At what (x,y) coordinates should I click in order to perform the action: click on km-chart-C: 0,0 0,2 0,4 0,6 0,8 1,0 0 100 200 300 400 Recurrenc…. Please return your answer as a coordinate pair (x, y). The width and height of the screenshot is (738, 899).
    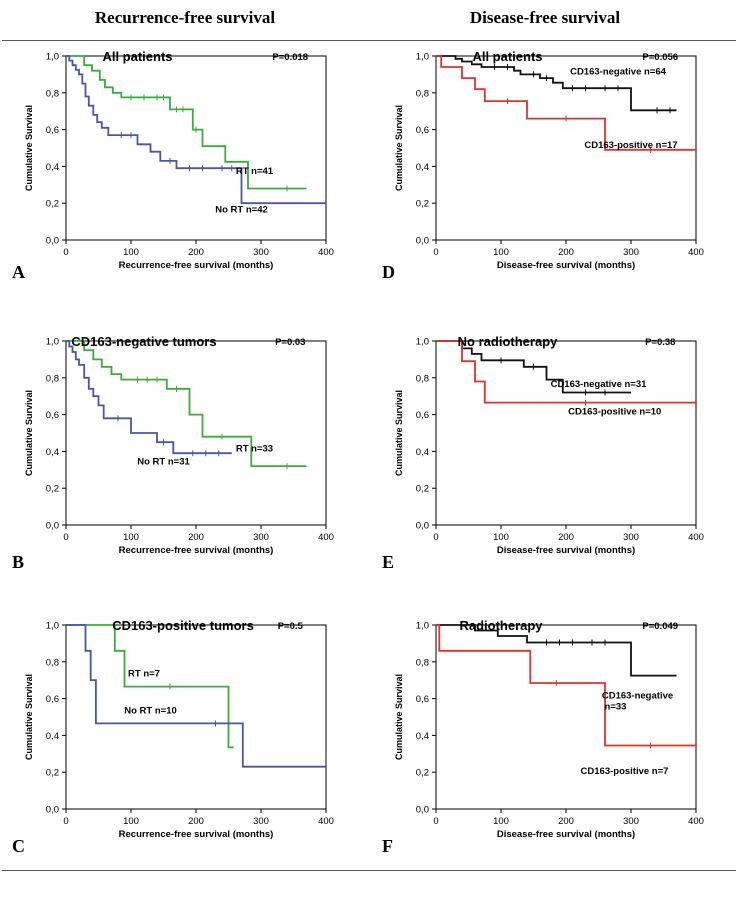
    Looking at the image, I should click on (179, 729).